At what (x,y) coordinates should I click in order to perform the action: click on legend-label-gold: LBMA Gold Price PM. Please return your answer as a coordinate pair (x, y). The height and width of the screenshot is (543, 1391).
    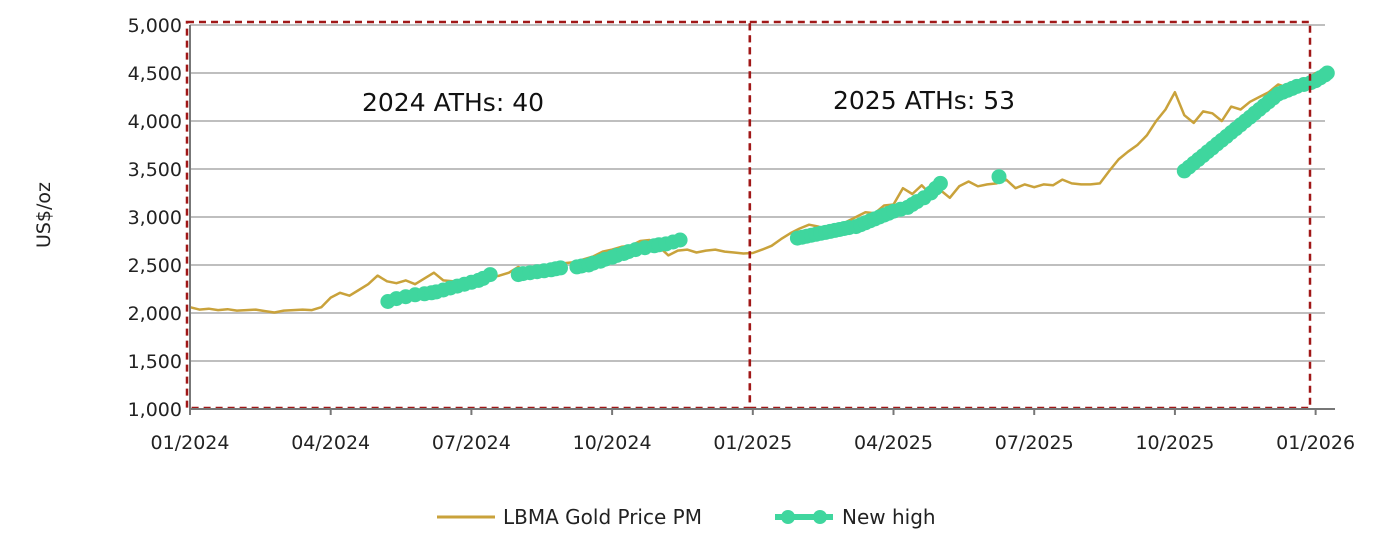
    Looking at the image, I should click on (602, 517).